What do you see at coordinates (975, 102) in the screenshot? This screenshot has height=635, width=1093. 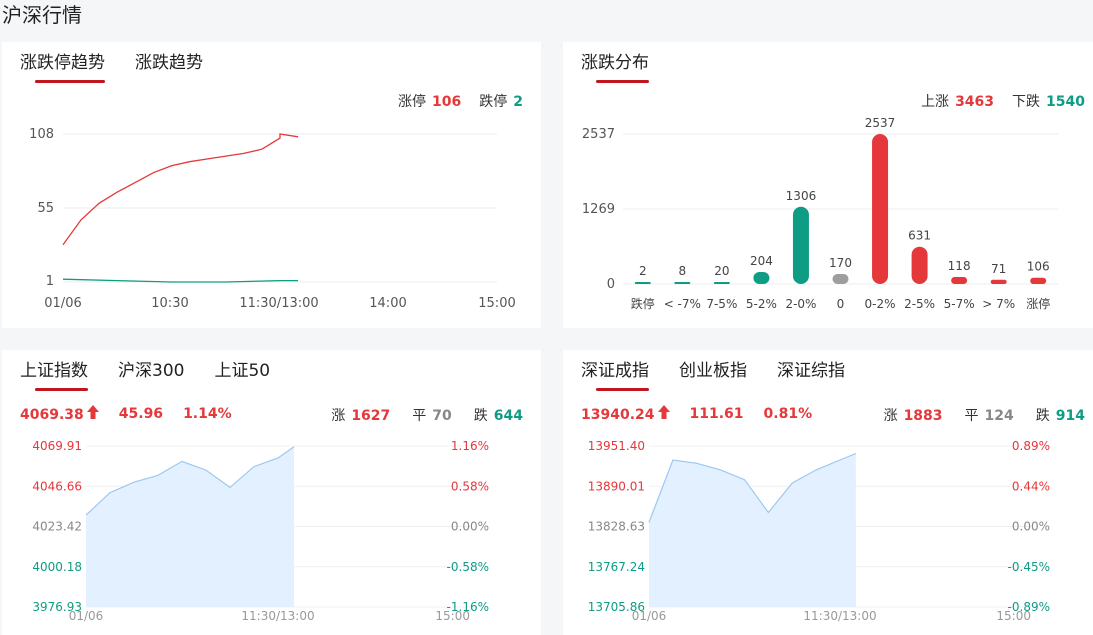 I see `up-count-value: 3463` at bounding box center [975, 102].